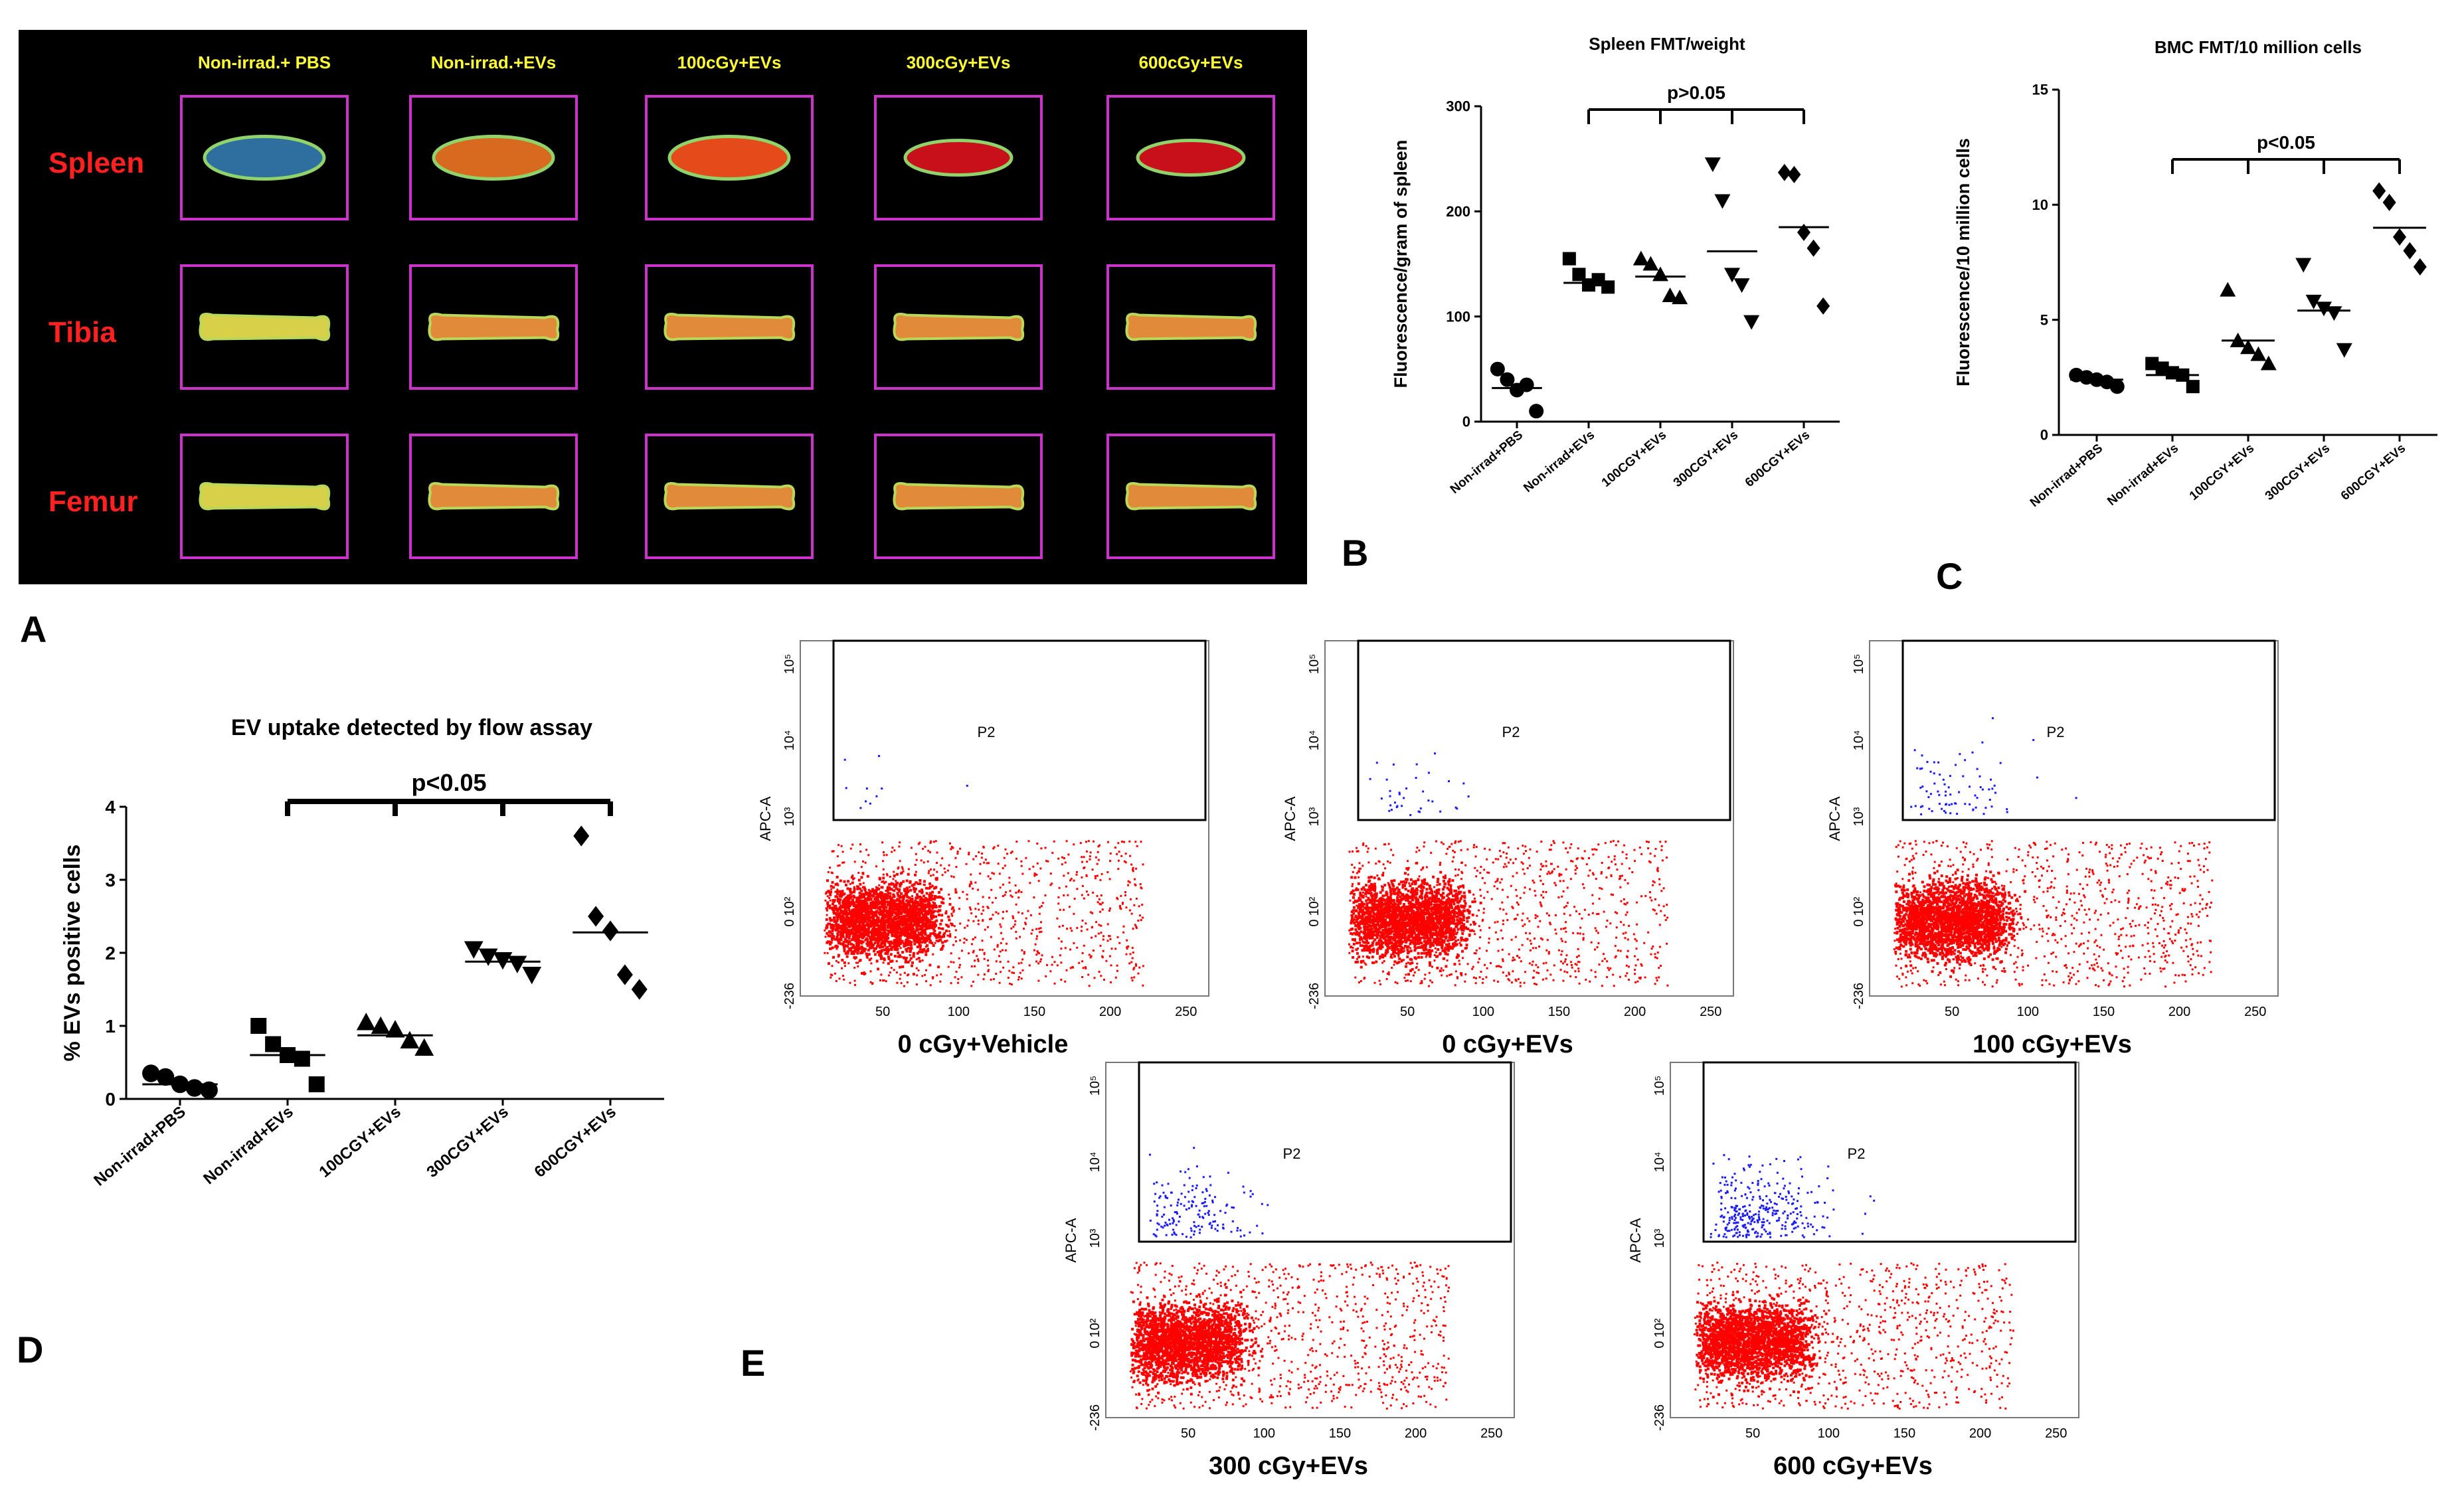  Describe the element at coordinates (1209, 1193) in the screenshot. I see `gated-events` at that location.